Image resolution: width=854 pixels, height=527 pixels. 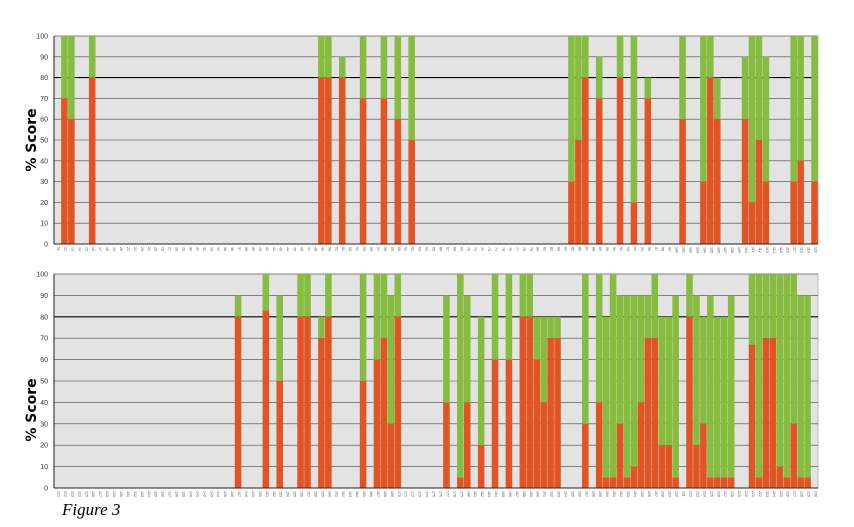 I want to click on bottom-x-tick-label: 183, so click(x=489, y=494).